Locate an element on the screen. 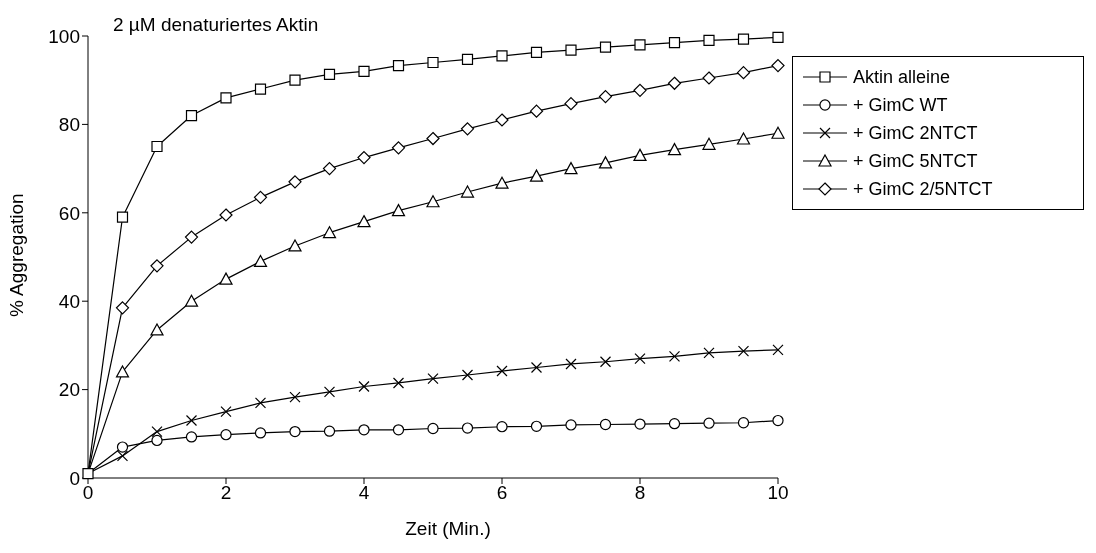 This screenshot has width=1096, height=553. y-tick-label: 40 is located at coordinates (69, 301).